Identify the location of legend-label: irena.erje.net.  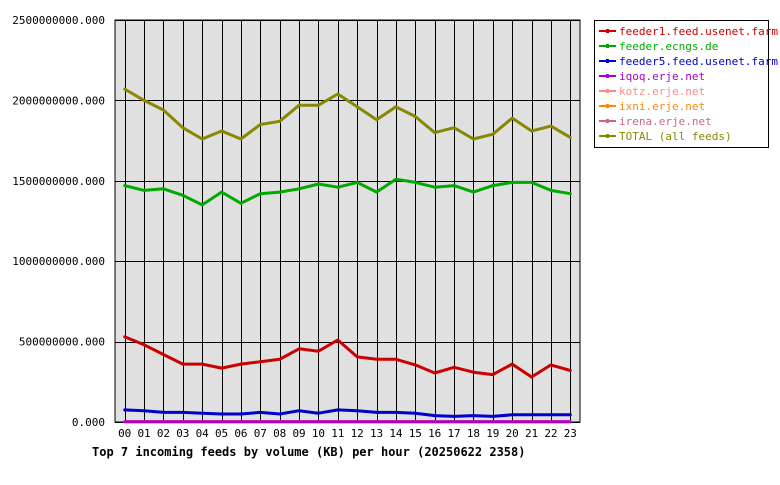
(665, 121).